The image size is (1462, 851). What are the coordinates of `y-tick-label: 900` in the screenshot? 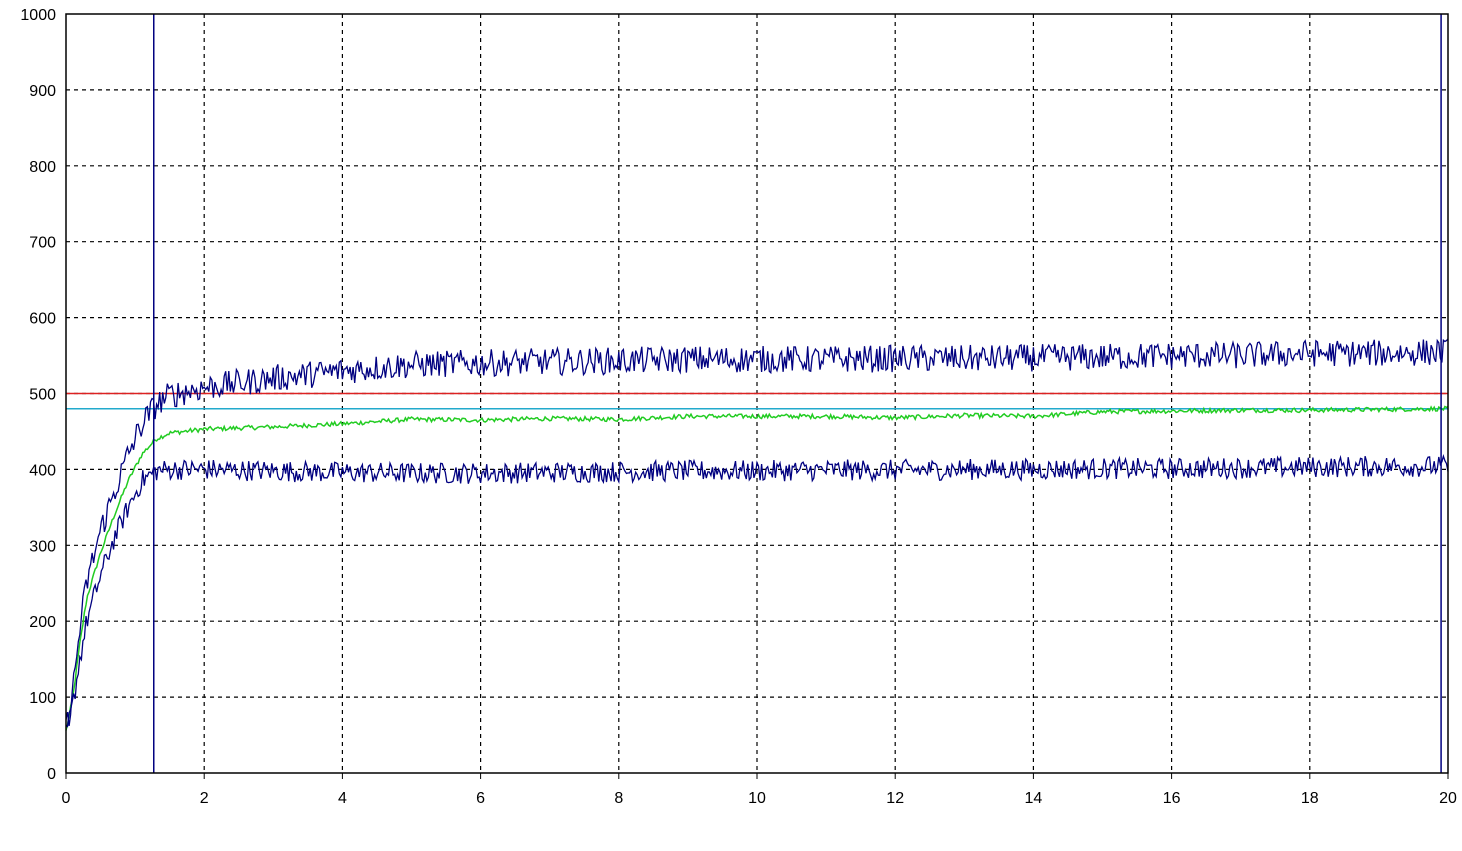 It's located at (42, 91).